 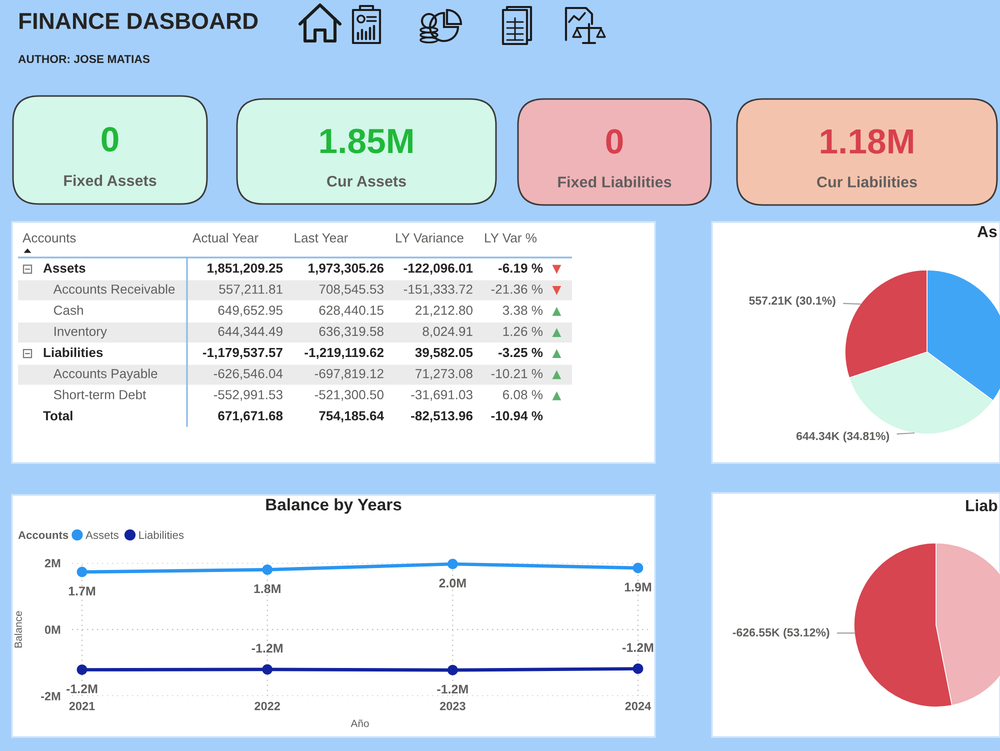 I want to click on data-label: 1.9M, so click(x=638, y=587).